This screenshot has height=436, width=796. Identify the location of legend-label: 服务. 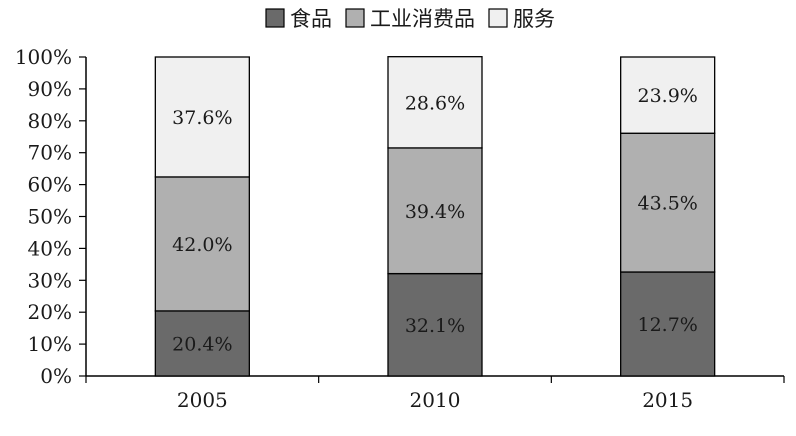
(534, 19).